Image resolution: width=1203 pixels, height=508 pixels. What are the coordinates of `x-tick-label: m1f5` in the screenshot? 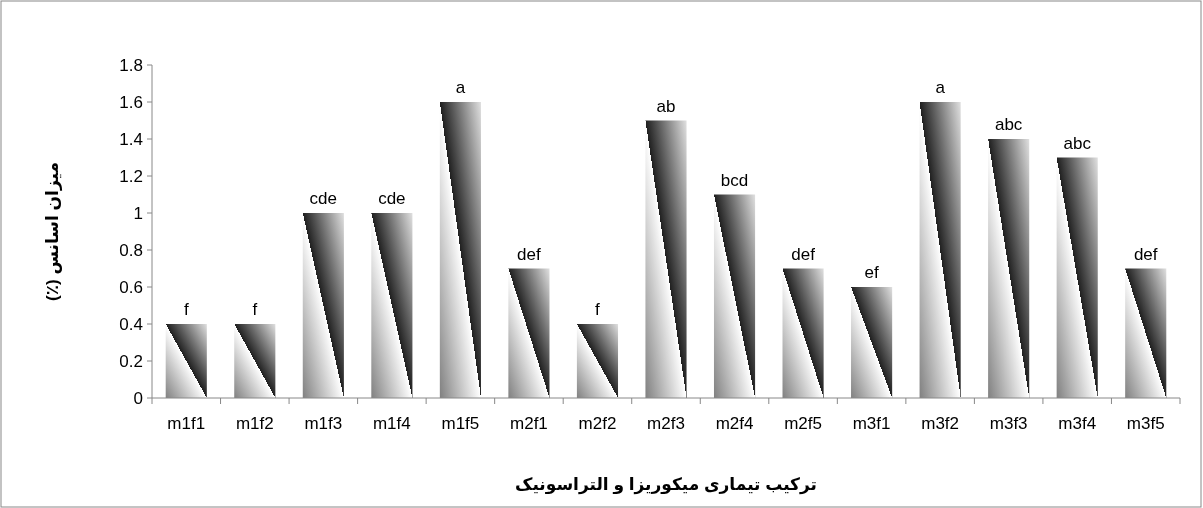 It's located at (460, 423).